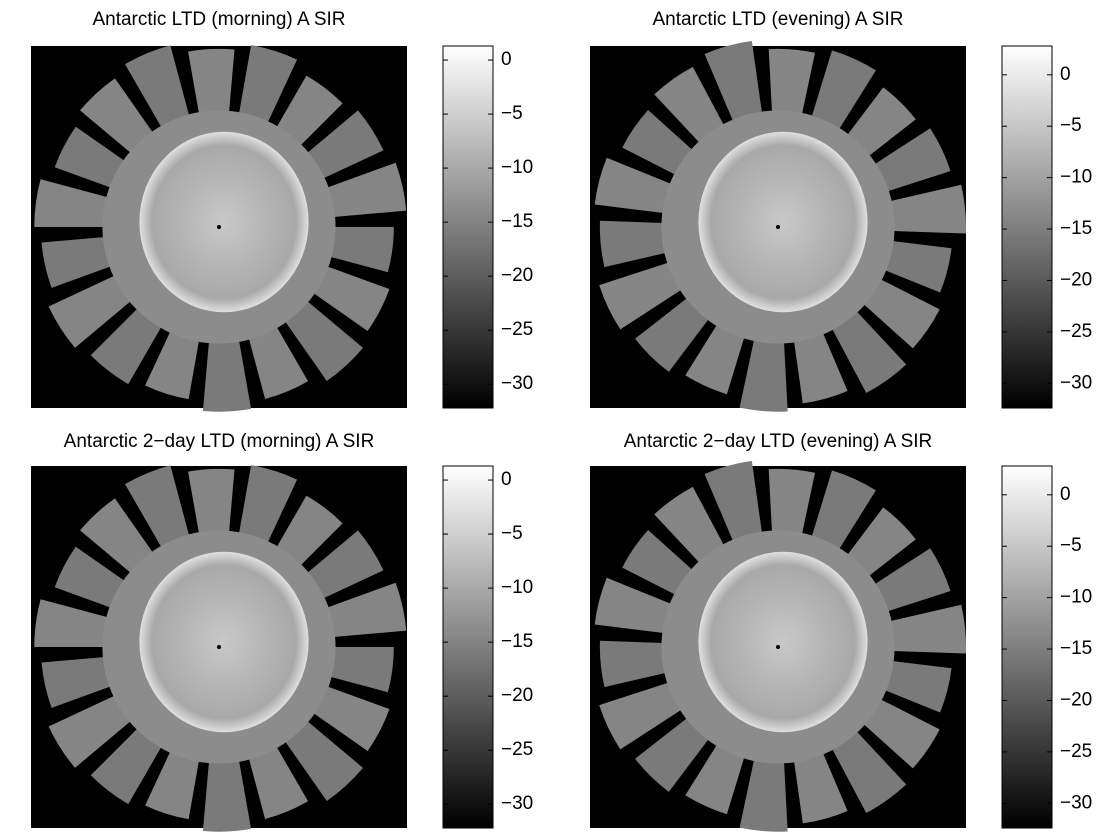 This screenshot has width=1114, height=833. I want to click on panel-title: Antarctic LTD (morning) A SIR, so click(218, 19).